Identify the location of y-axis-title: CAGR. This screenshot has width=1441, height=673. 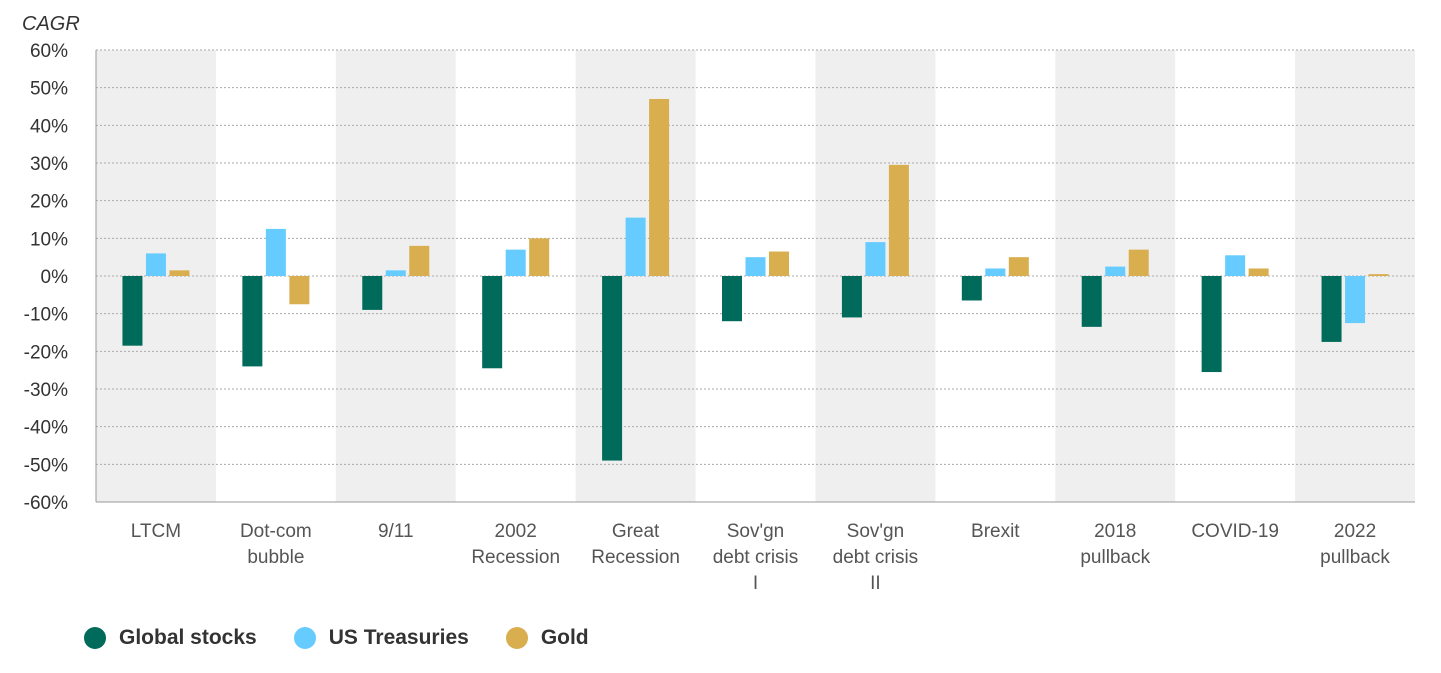
(51, 24).